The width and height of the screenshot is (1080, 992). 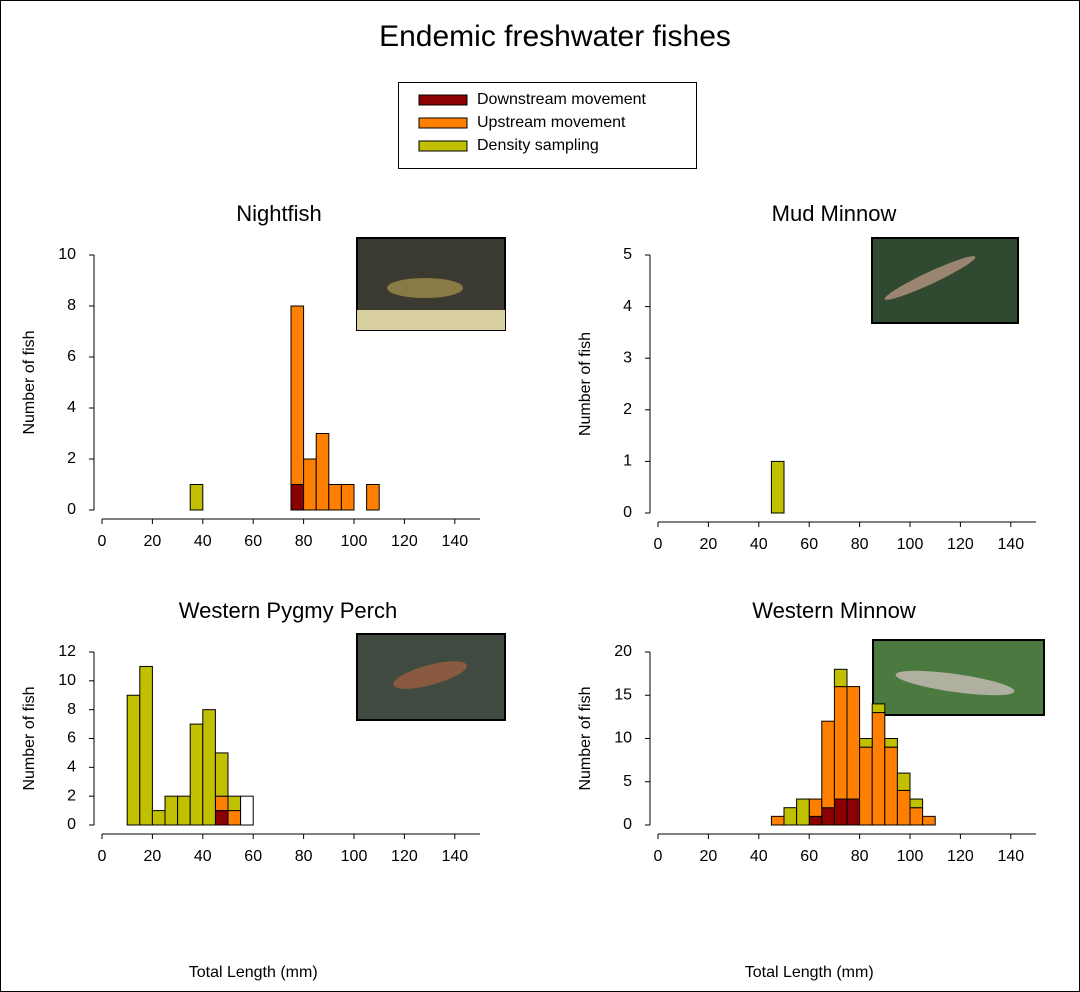 I want to click on figure-title: Endemic freshwater fishes, so click(x=555, y=36).